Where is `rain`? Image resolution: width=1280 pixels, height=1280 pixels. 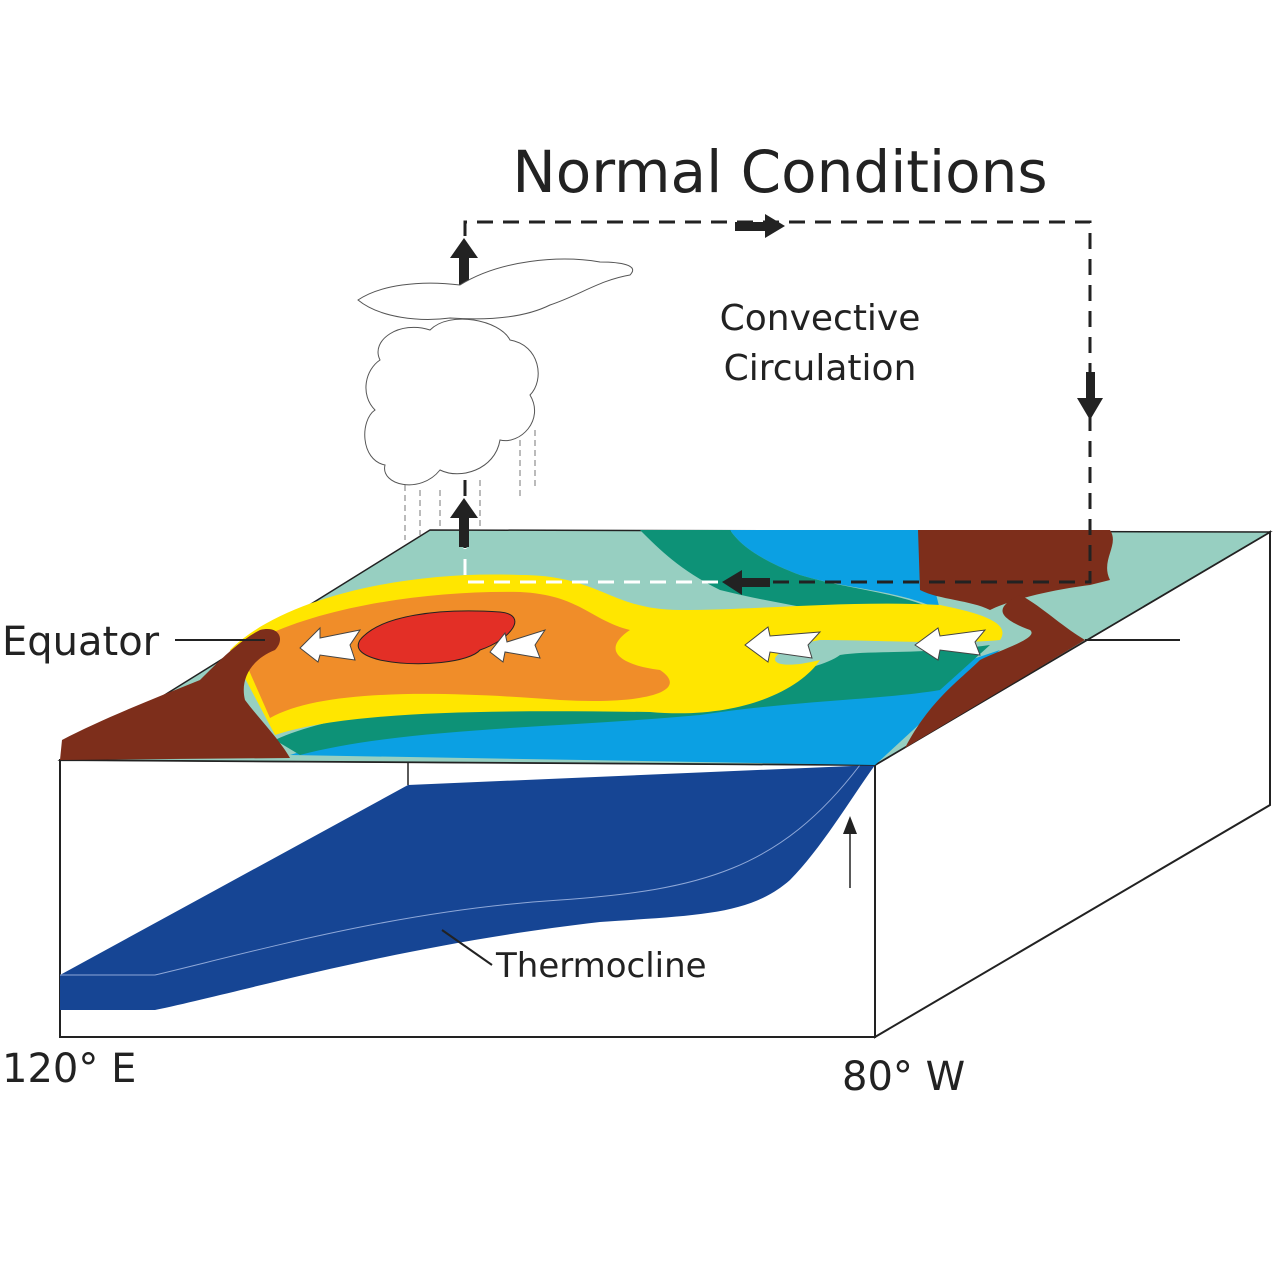
rain is located at coordinates (470, 485).